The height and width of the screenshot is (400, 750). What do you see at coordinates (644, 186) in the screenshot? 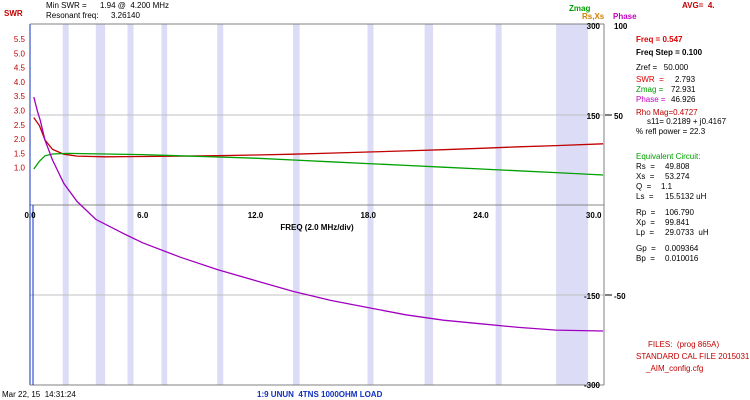
I see `q-label: Q =` at bounding box center [644, 186].